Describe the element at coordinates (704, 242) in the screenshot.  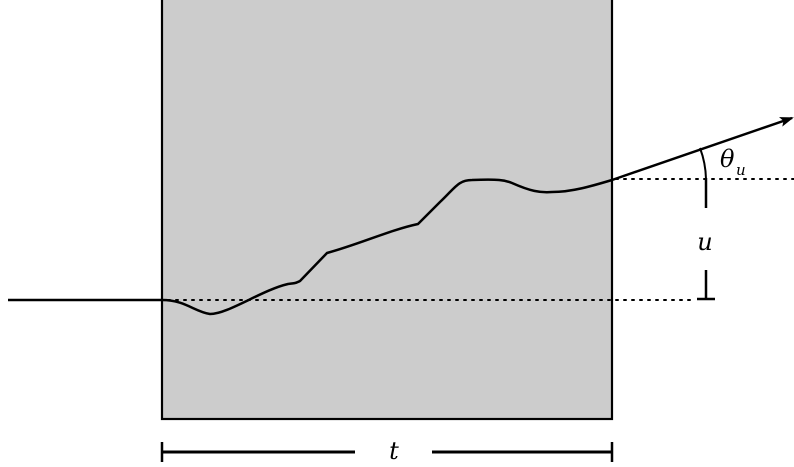
I see `displacement-label: u` at that location.